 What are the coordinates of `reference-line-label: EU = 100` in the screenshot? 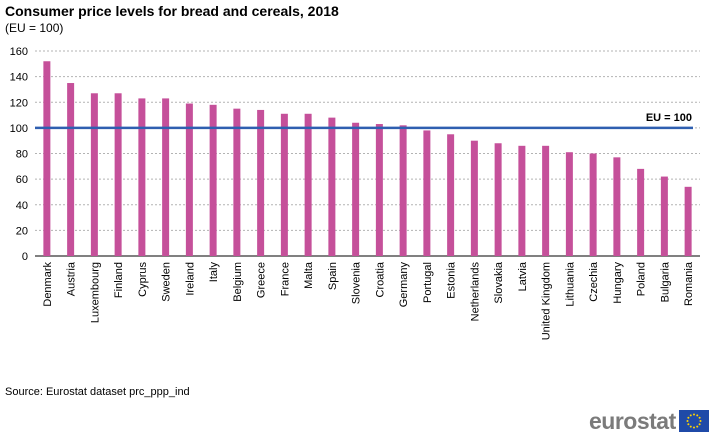 It's located at (669, 118).